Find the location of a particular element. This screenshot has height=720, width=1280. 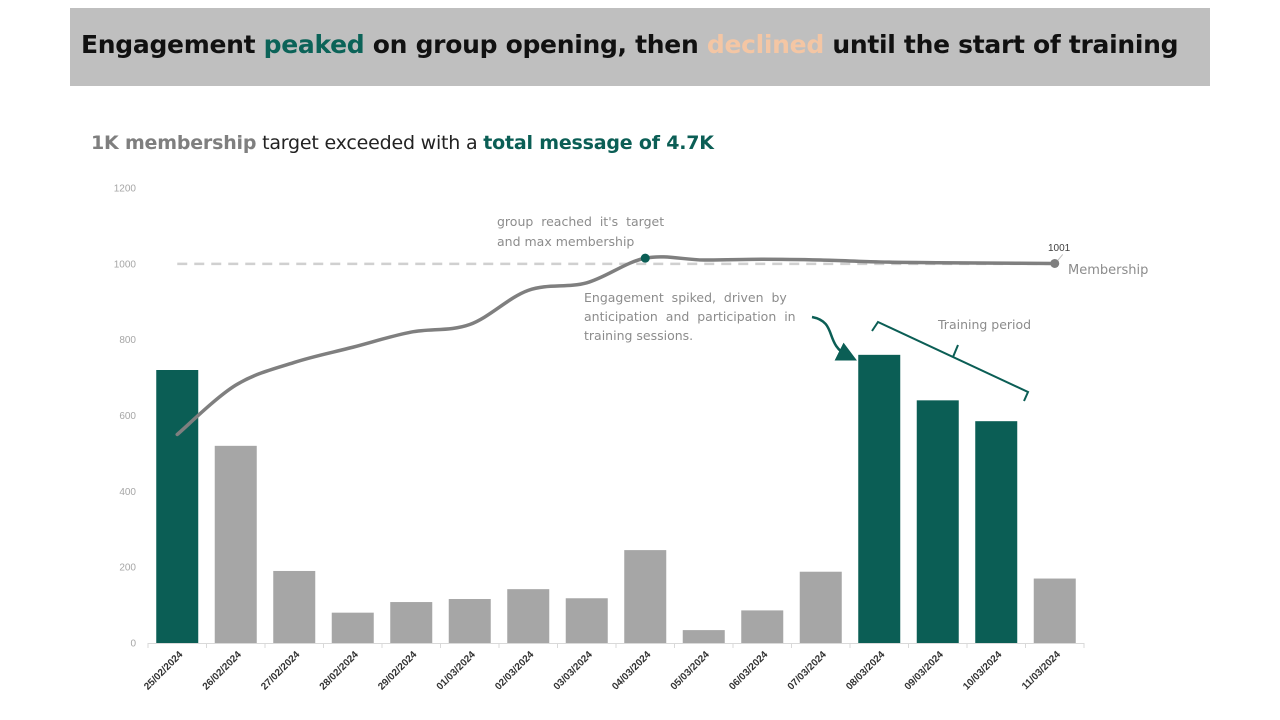

x-tick-label: 28/02/2024 is located at coordinates (339, 670).